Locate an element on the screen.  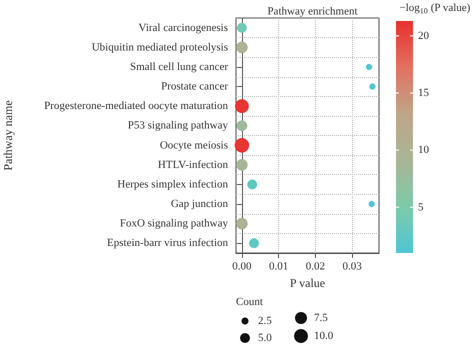
color-bar-label: 15 is located at coordinates (424, 93).